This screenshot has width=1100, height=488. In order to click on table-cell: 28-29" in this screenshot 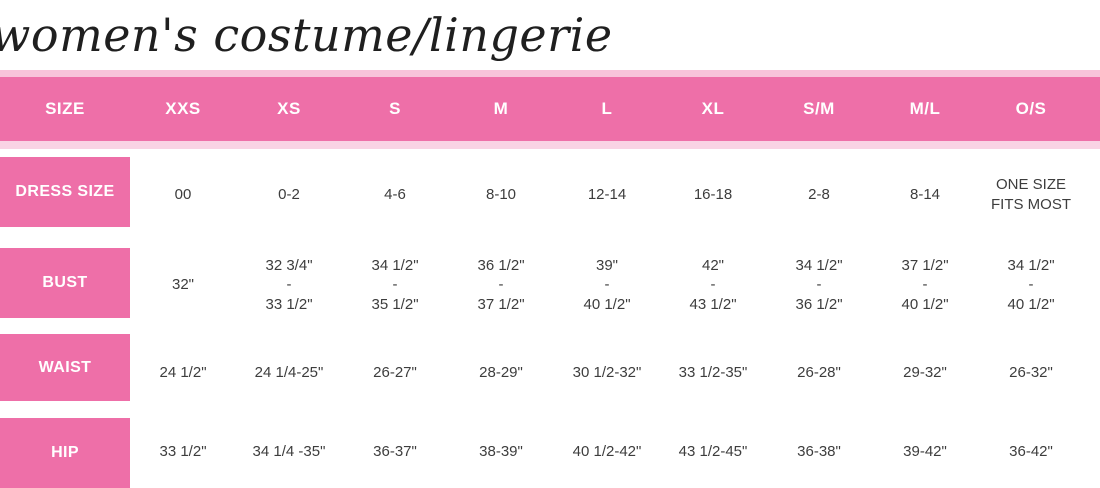, I will do `click(501, 372)`.